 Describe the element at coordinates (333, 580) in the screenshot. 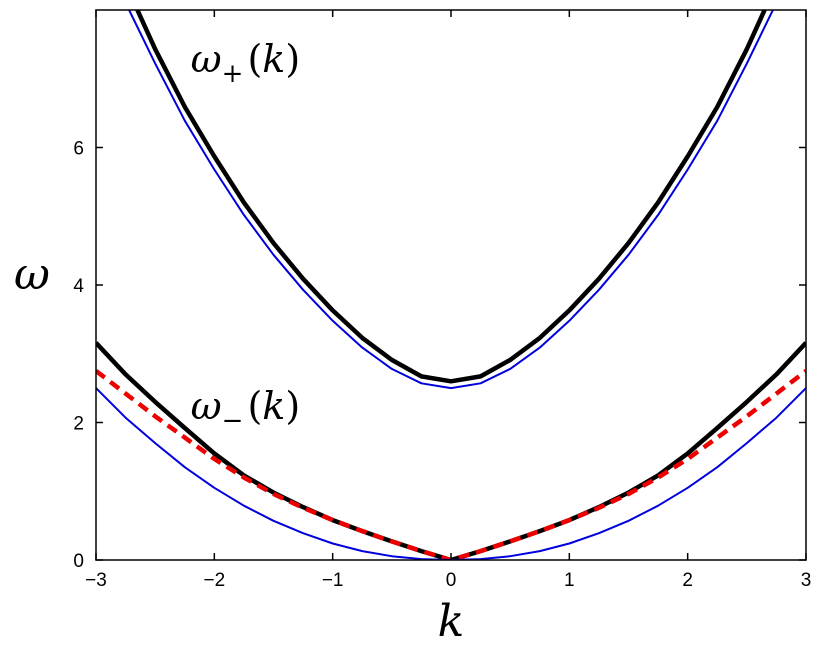

I see `x-tick-label: −1` at that location.